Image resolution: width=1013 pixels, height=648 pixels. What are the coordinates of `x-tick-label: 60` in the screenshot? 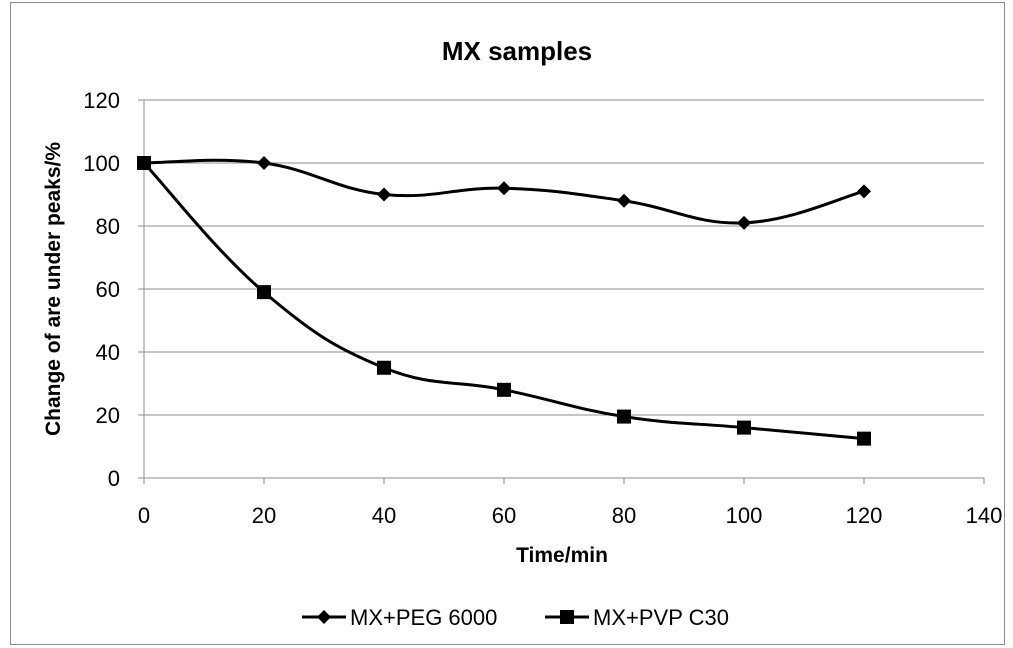 It's located at (504, 515).